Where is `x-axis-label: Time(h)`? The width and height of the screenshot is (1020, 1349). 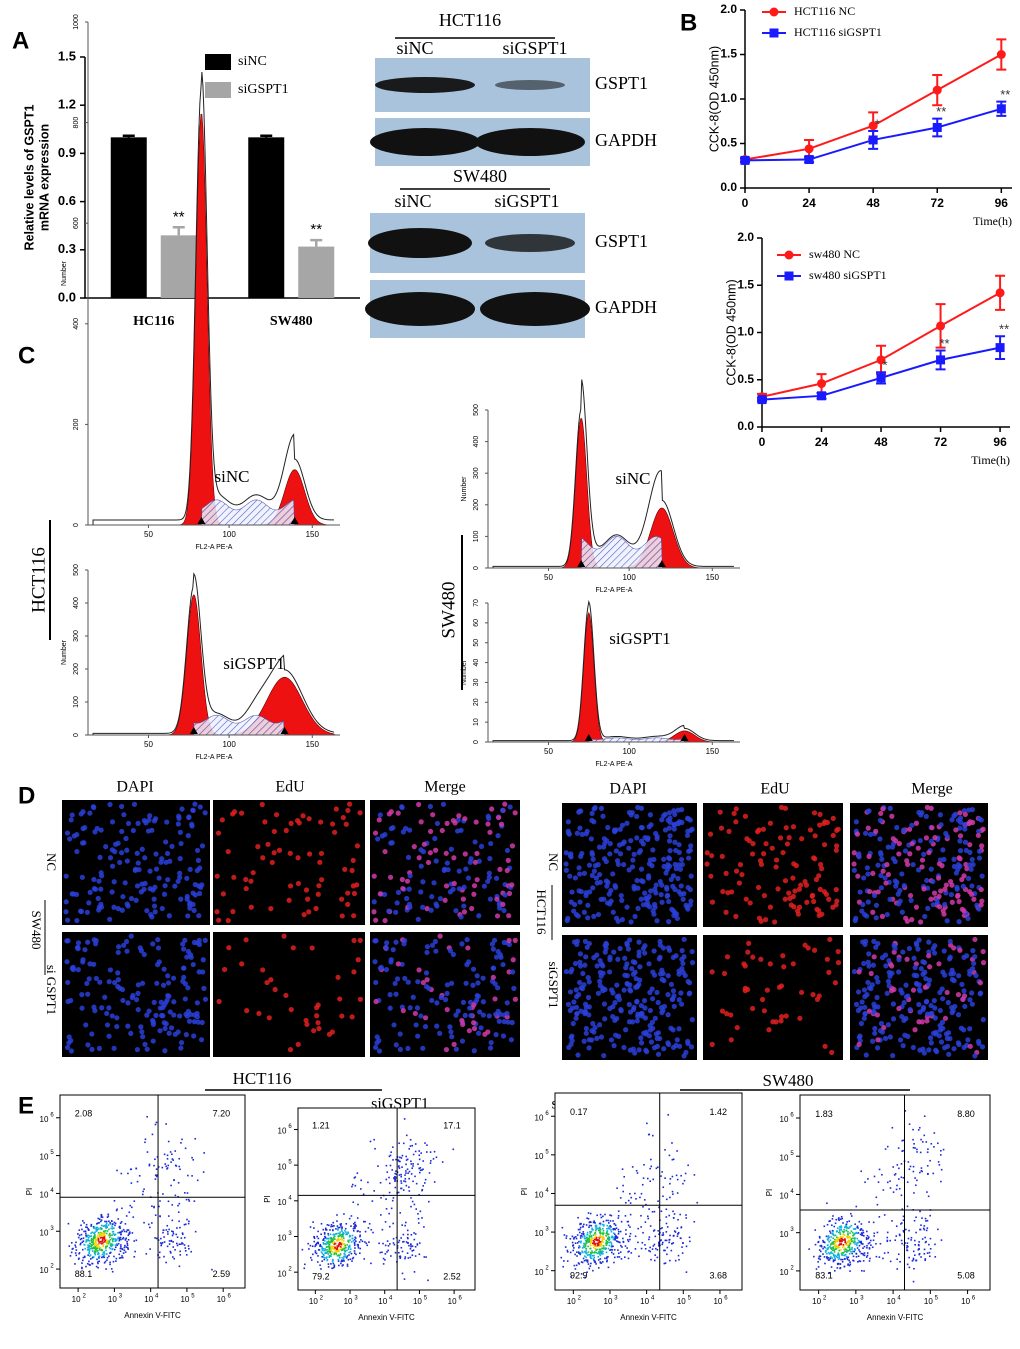
x-axis-label: Time(h) is located at coordinates (992, 221).